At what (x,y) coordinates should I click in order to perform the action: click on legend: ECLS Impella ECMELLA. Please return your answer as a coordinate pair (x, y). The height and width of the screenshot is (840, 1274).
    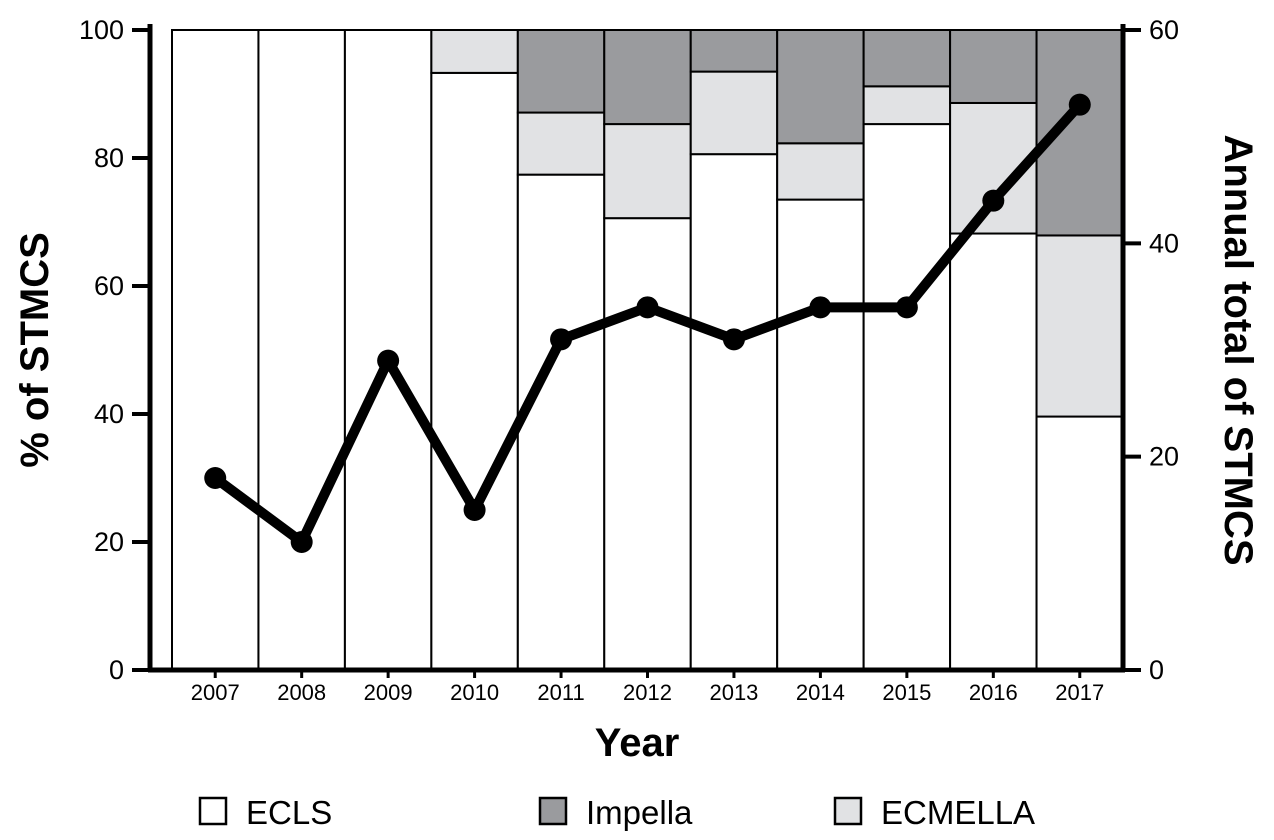
    Looking at the image, I should click on (616, 812).